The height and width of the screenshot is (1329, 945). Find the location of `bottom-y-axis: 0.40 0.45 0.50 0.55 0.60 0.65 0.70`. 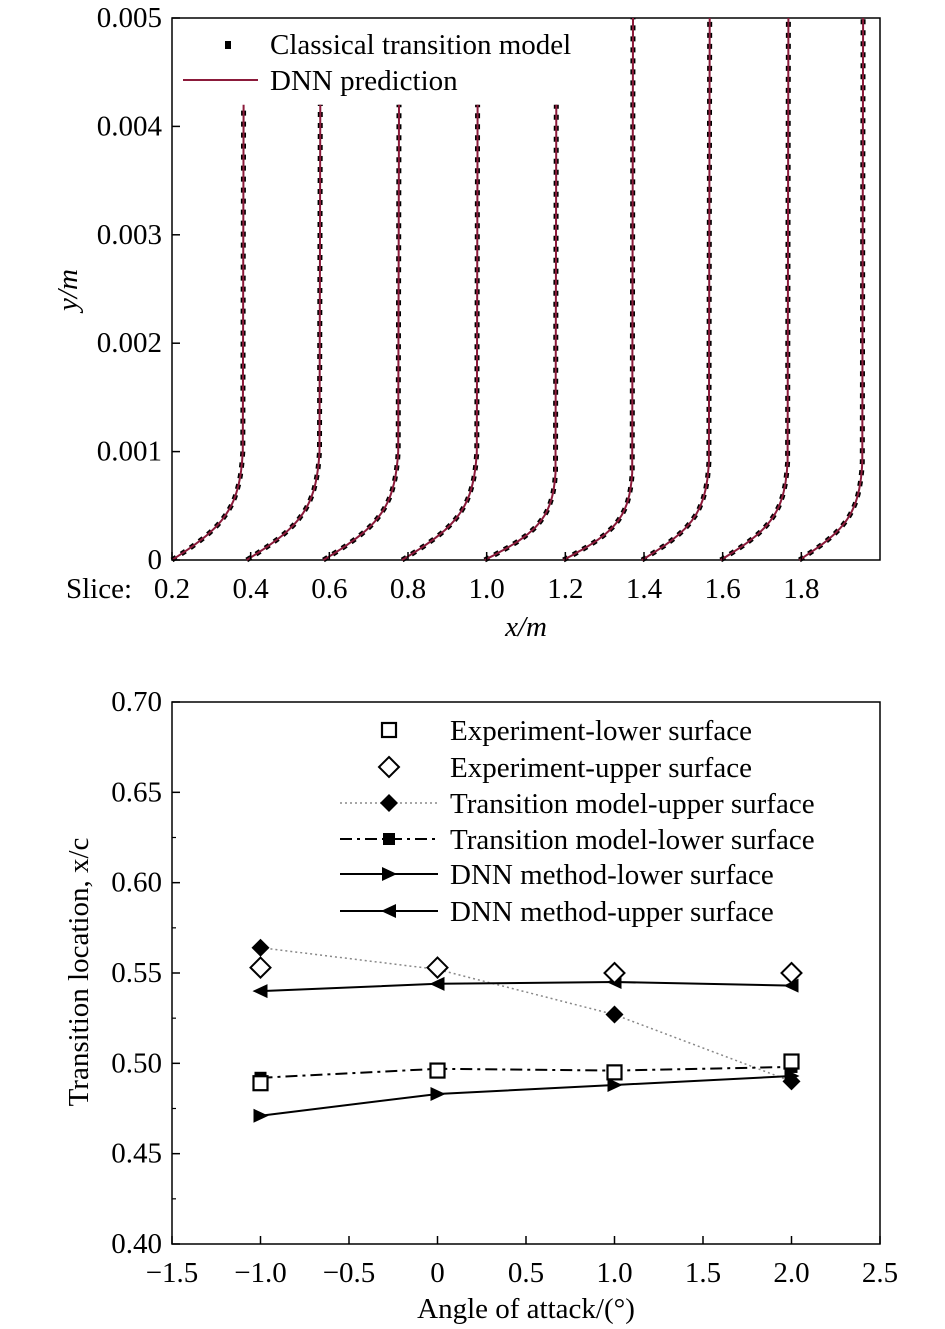

bottom-y-axis: 0.40 0.45 0.50 0.55 0.60 0.65 0.70 is located at coordinates (145, 973).